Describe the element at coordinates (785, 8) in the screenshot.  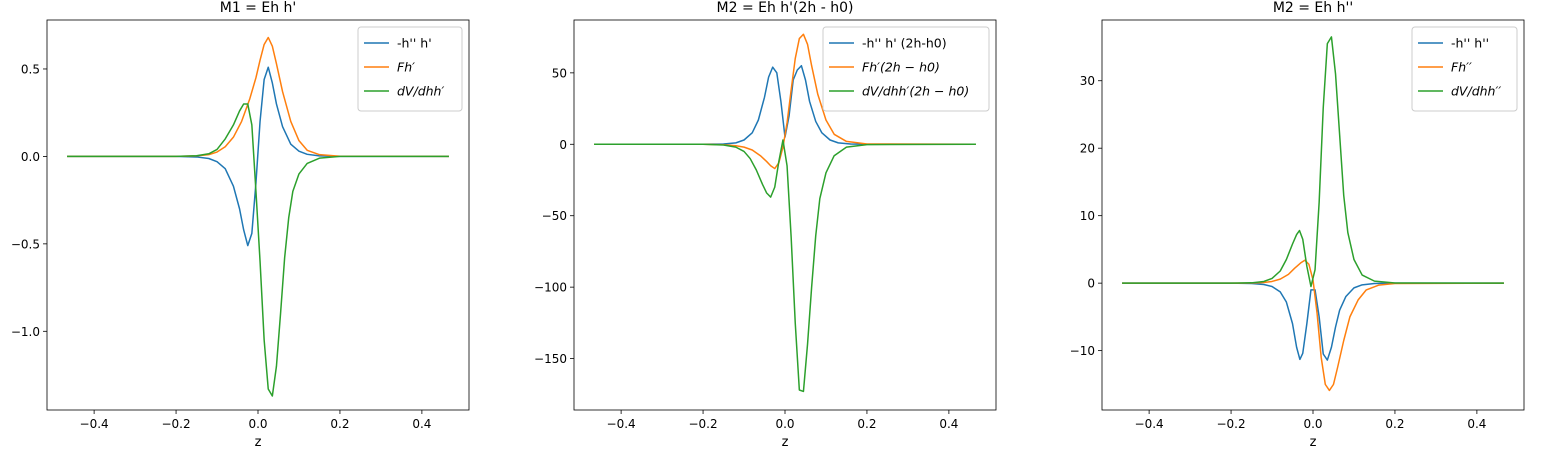
I see `chart-title: M2 = Eh h'(2h - h0)` at that location.